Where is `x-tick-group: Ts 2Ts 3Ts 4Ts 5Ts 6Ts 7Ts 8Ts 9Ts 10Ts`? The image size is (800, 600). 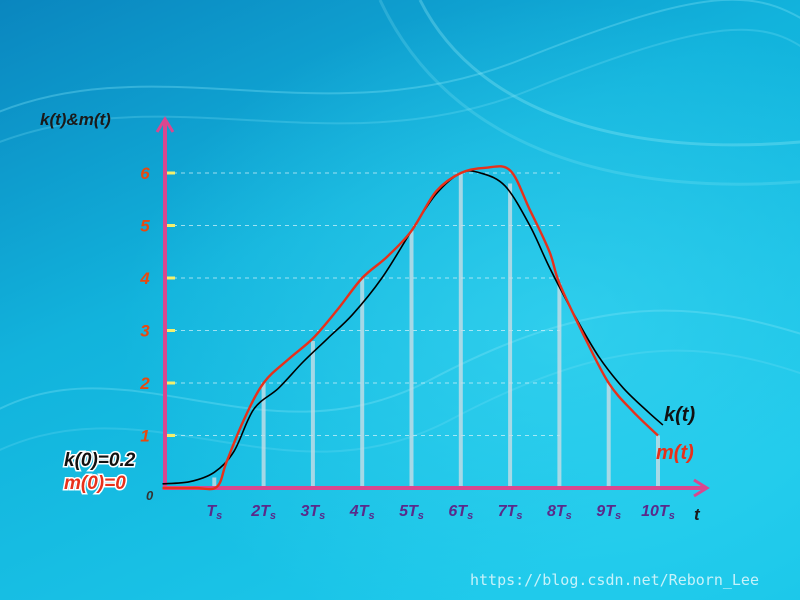 x-tick-group: Ts 2Ts 3Ts 4Ts 5Ts 6Ts 7Ts 8Ts 9Ts 10Ts is located at coordinates (440, 512).